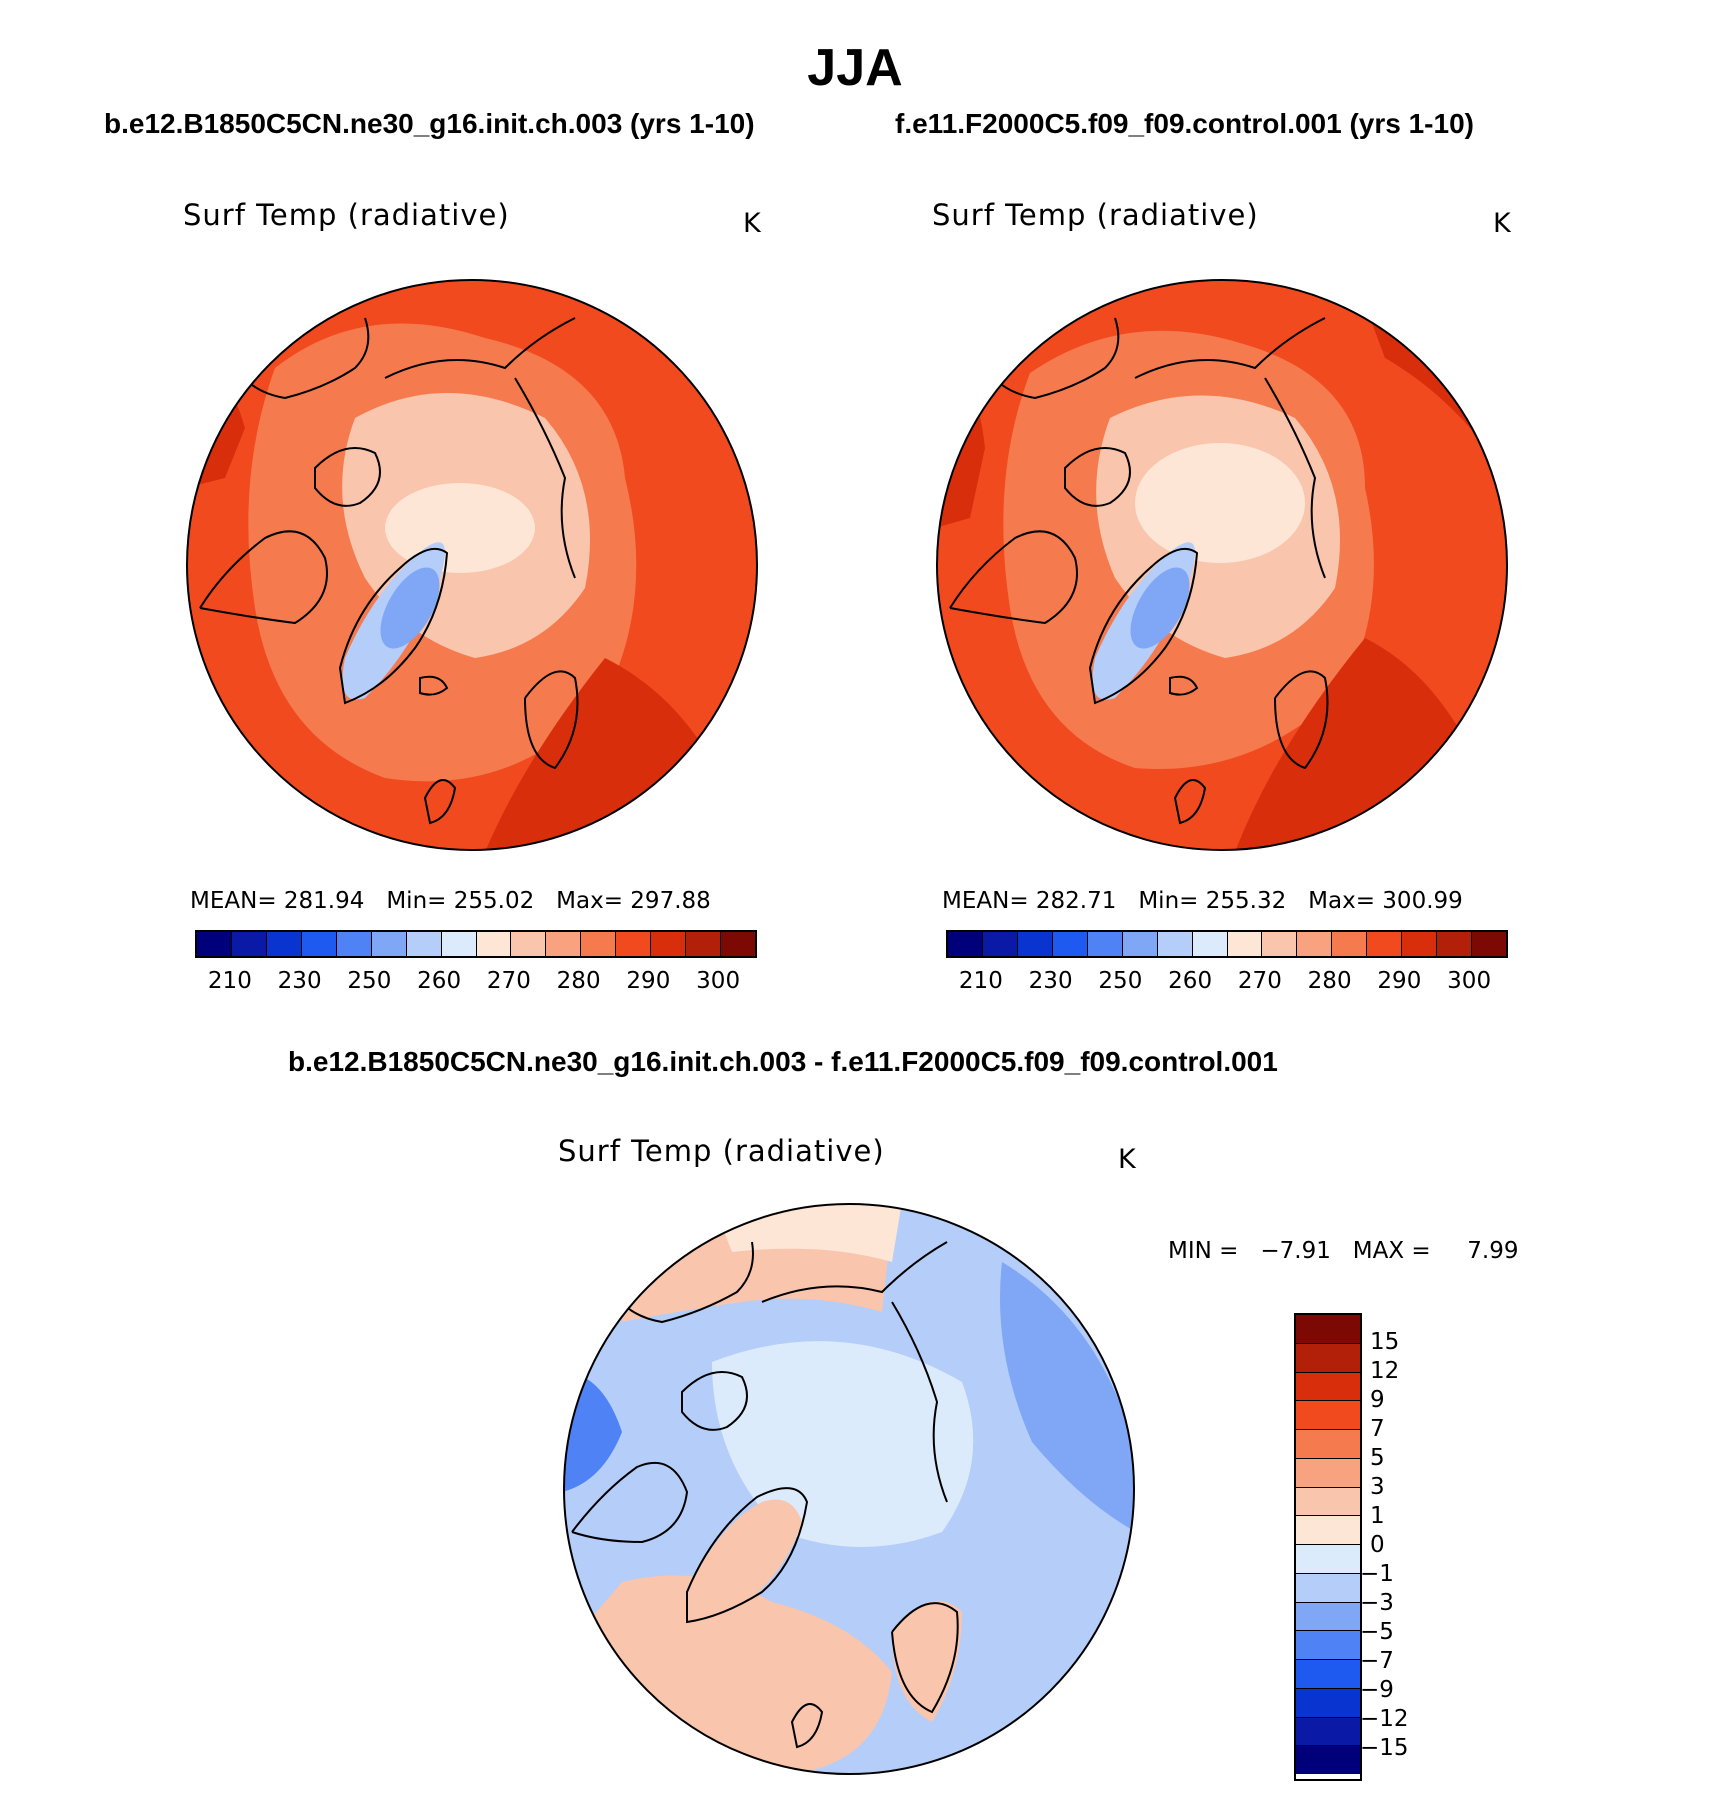  Describe the element at coordinates (1095, 215) in the screenshot. I see `case2-plot-title: Surf Temp (radiative)` at that location.